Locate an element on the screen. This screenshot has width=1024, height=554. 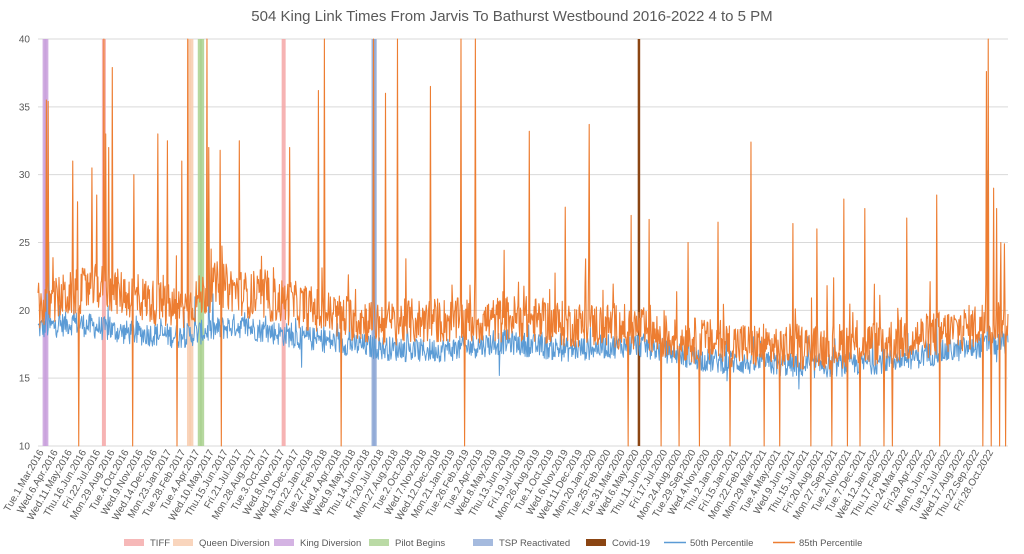
legend-item: 50th Percentile is located at coordinates (708, 543).